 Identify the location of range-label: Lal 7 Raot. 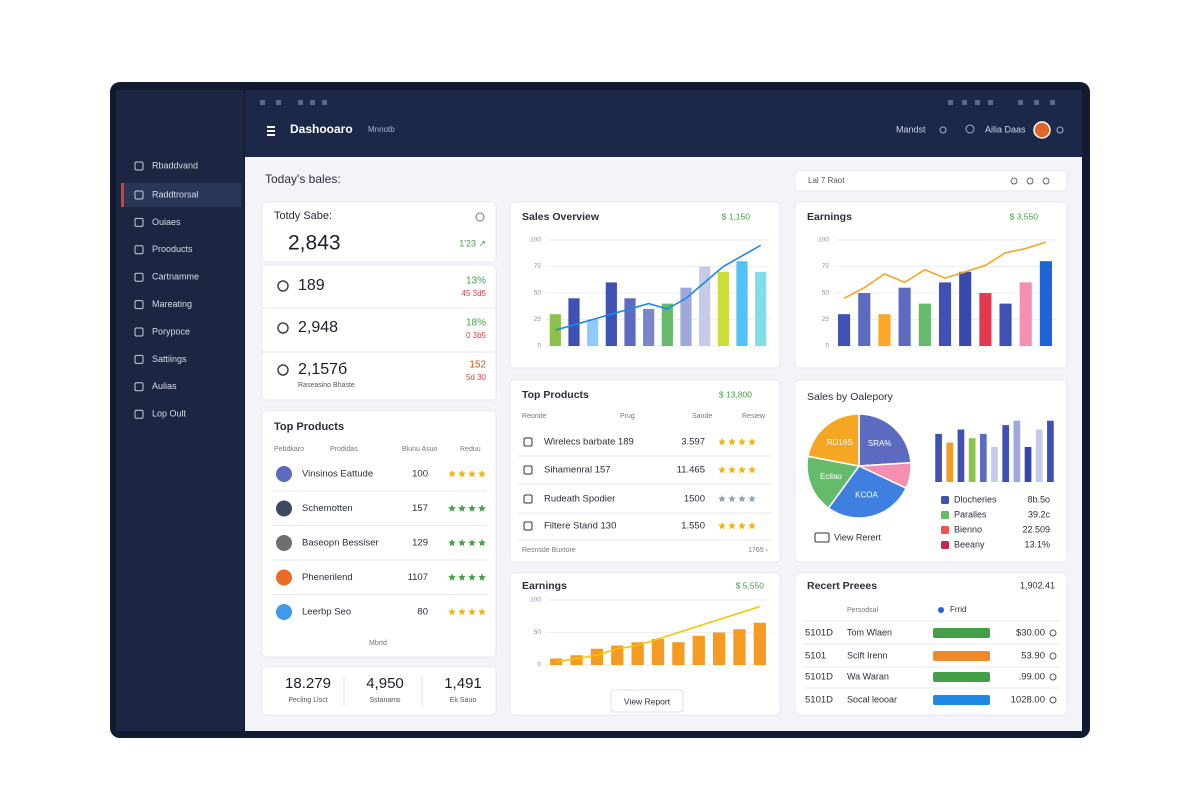
(826, 180).